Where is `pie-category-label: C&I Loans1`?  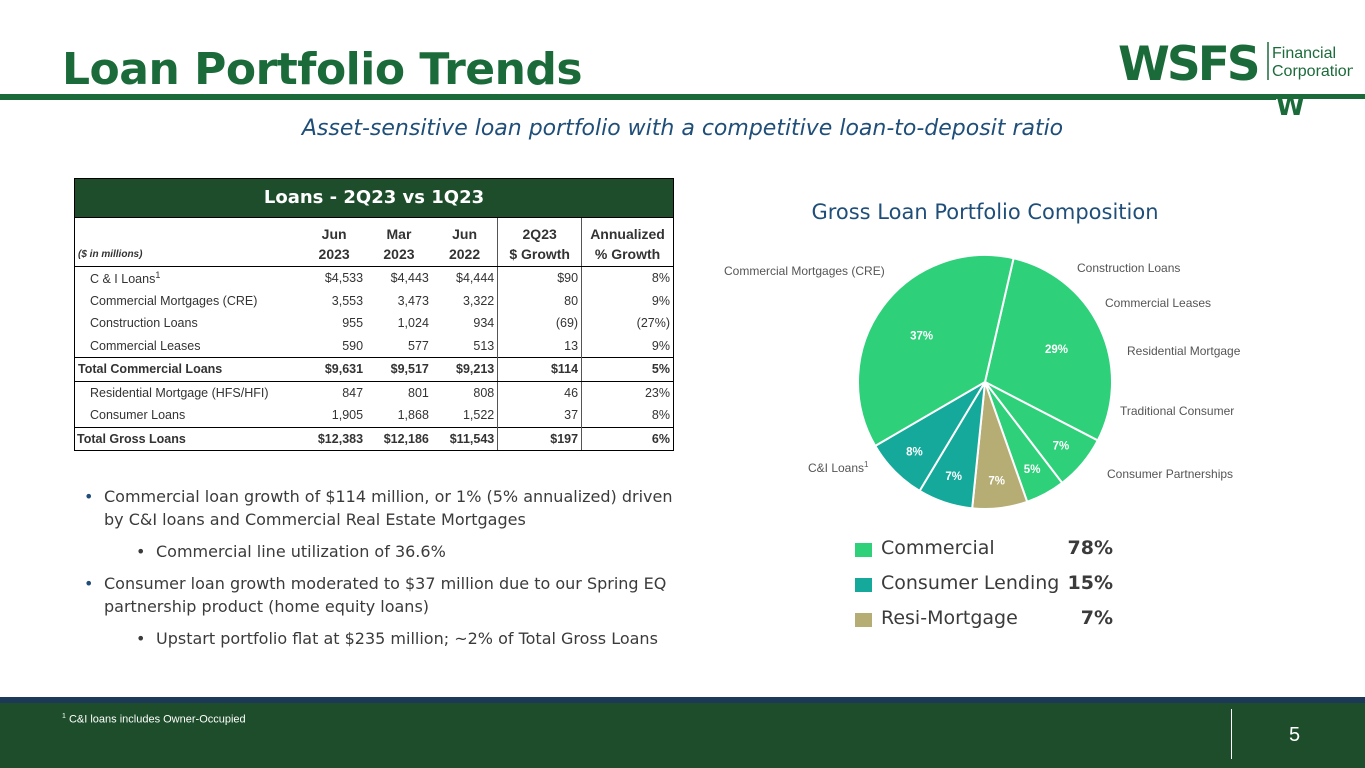 pie-category-label: C&I Loans1 is located at coordinates (838, 467).